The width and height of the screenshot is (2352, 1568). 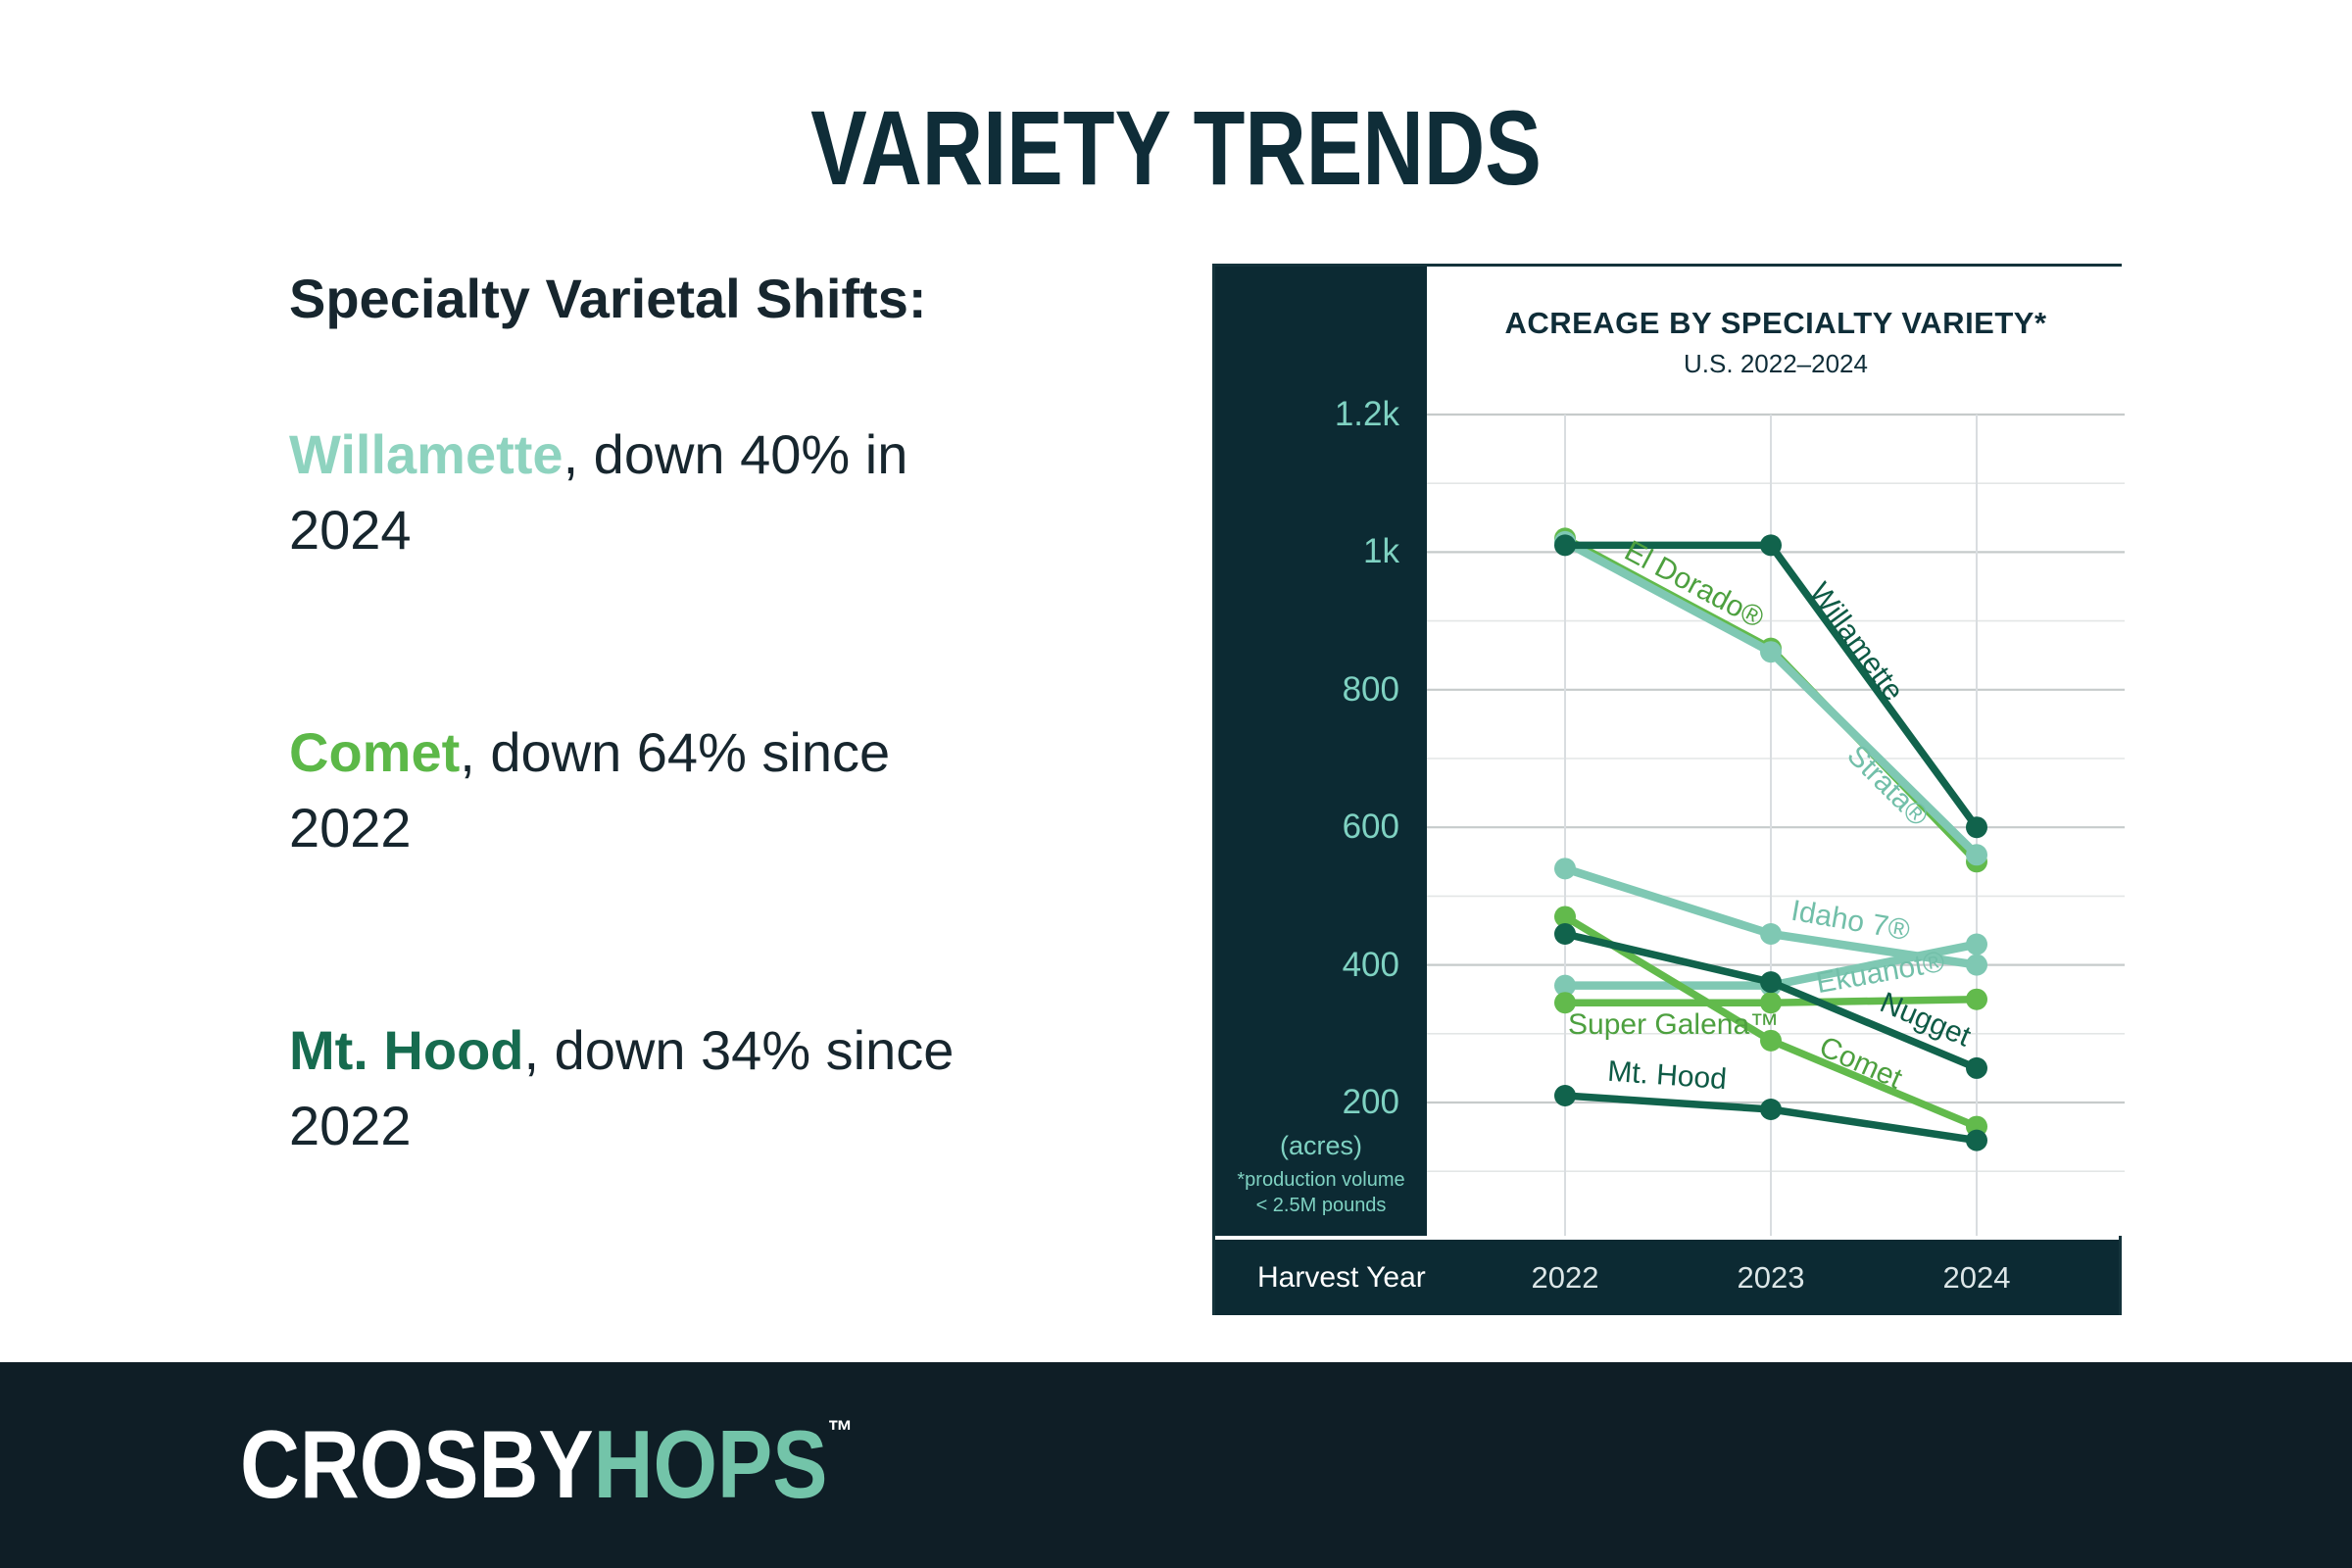 I want to click on series-label-Super Galena™: Super Galena™, so click(x=1673, y=1024).